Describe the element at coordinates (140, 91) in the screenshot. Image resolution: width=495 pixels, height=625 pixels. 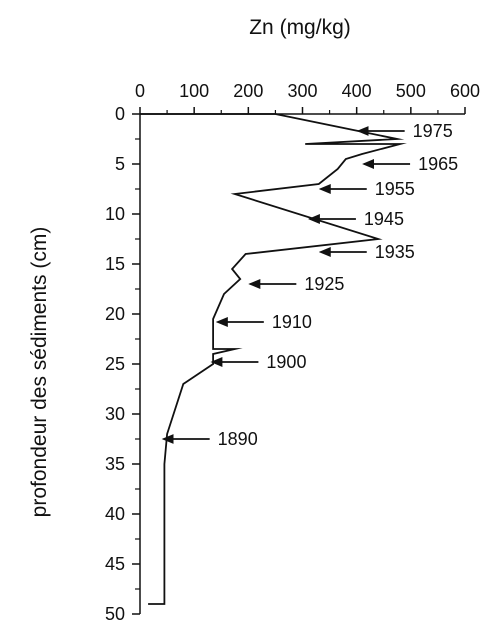
I see `x-tick-label-0: 0` at that location.